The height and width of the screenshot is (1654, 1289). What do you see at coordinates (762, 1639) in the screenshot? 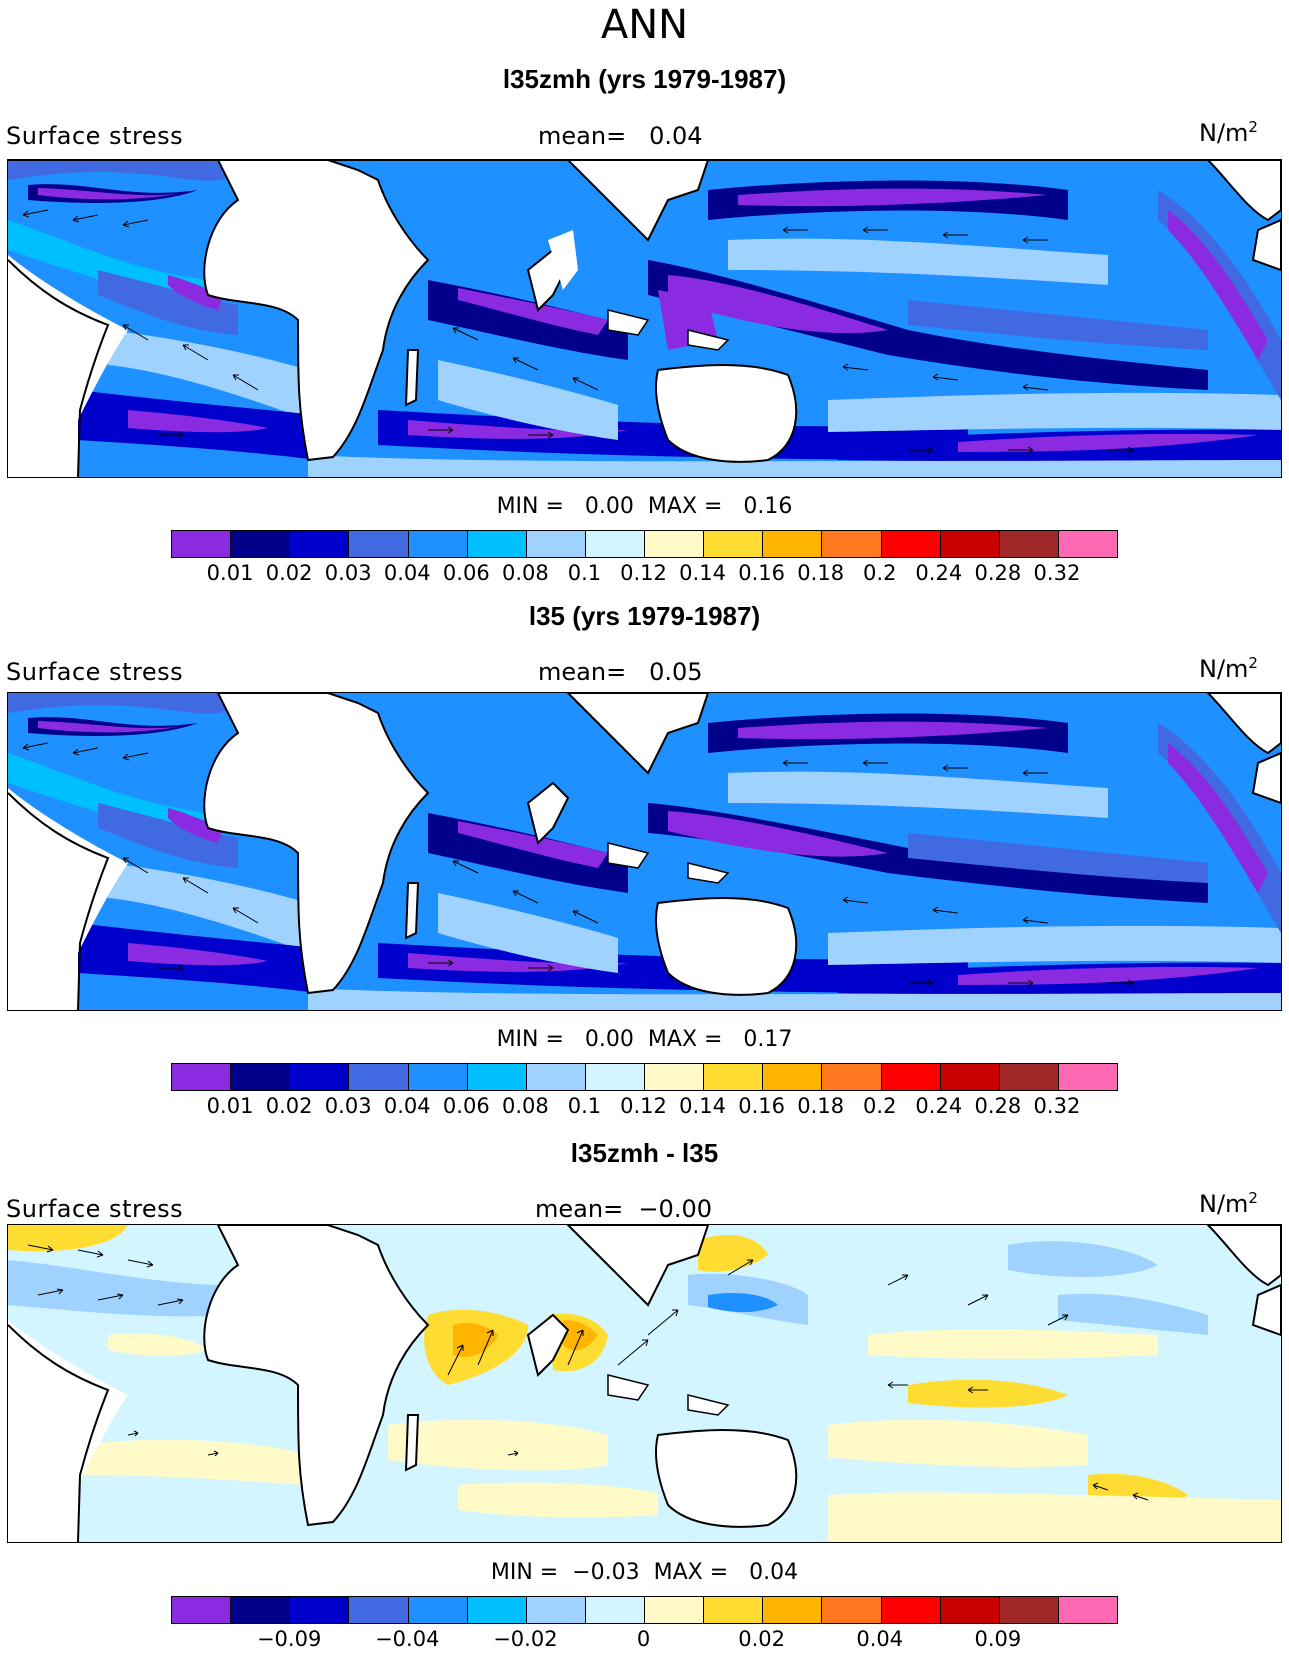
I see `colorbar-tick-label: 0.02` at bounding box center [762, 1639].